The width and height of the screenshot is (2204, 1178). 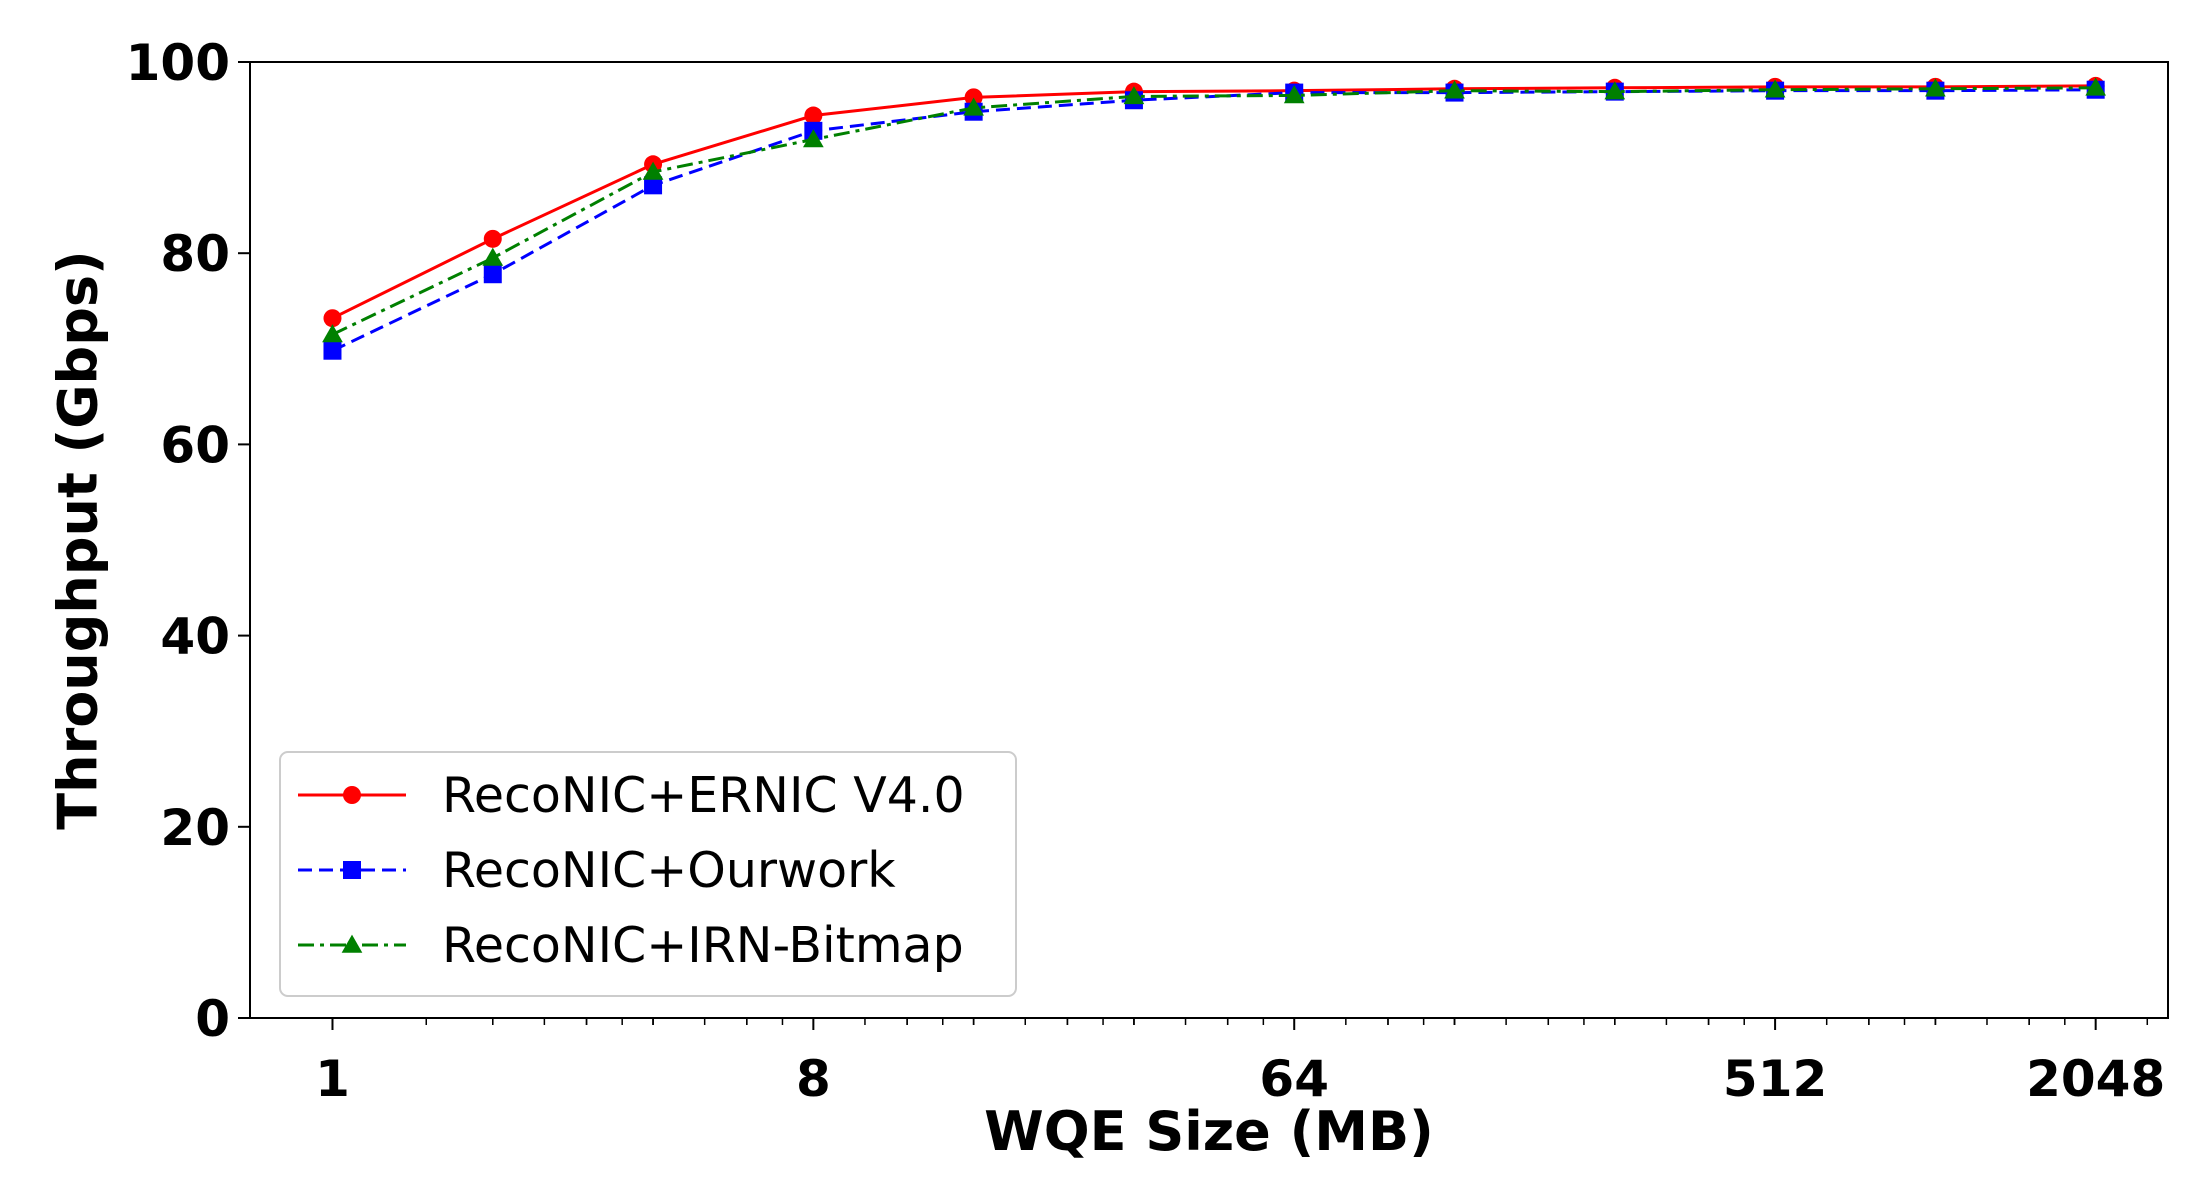 I want to click on x-tick-label: 2048, so click(x=2095, y=1079).